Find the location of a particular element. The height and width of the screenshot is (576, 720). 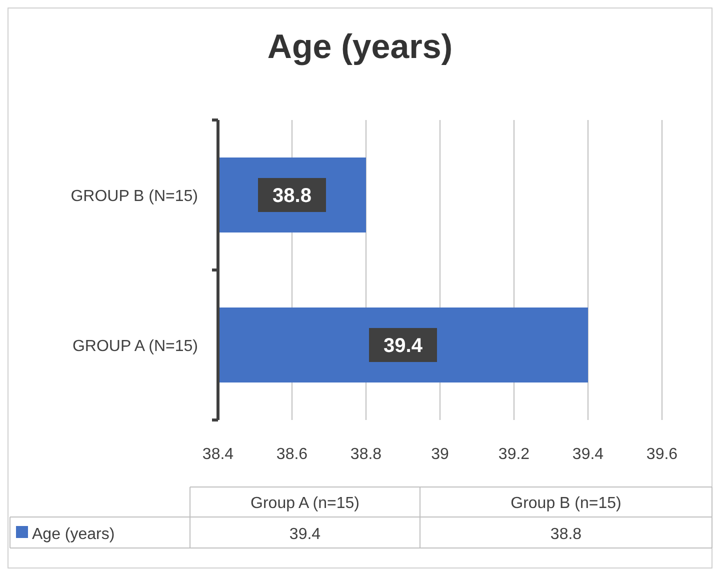

x-tick-label: 38.6 is located at coordinates (292, 454).